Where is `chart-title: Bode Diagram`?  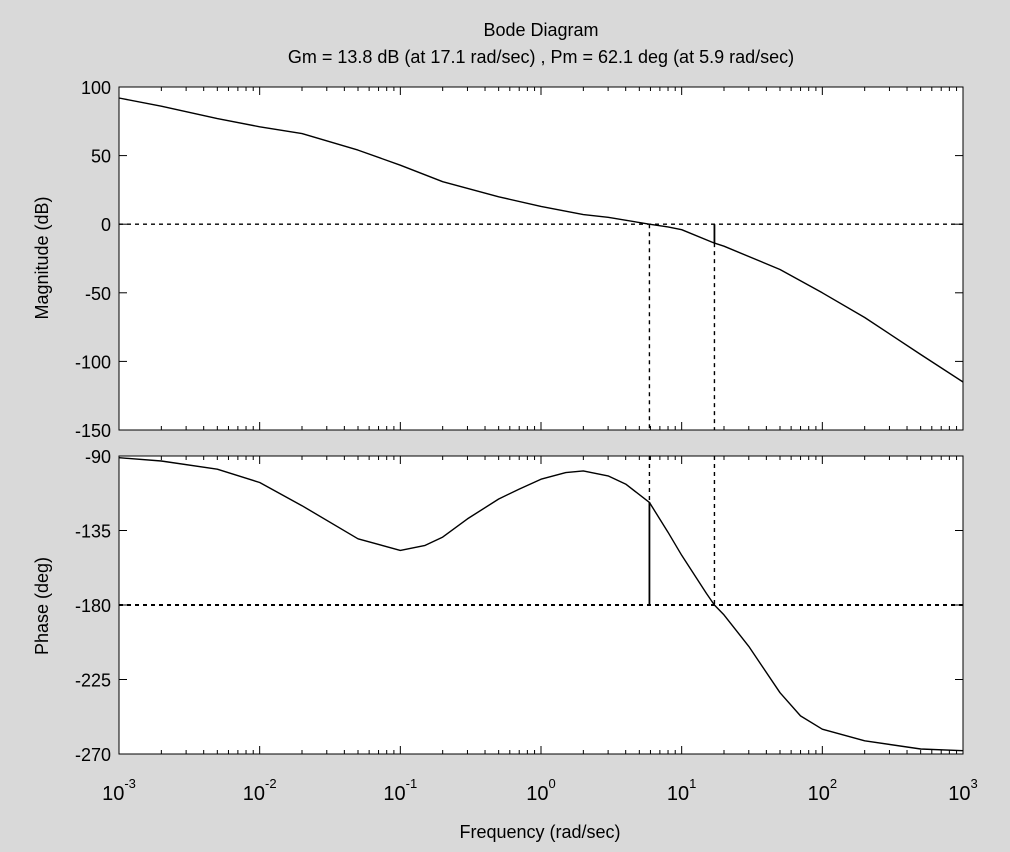
chart-title: Bode Diagram is located at coordinates (540, 30).